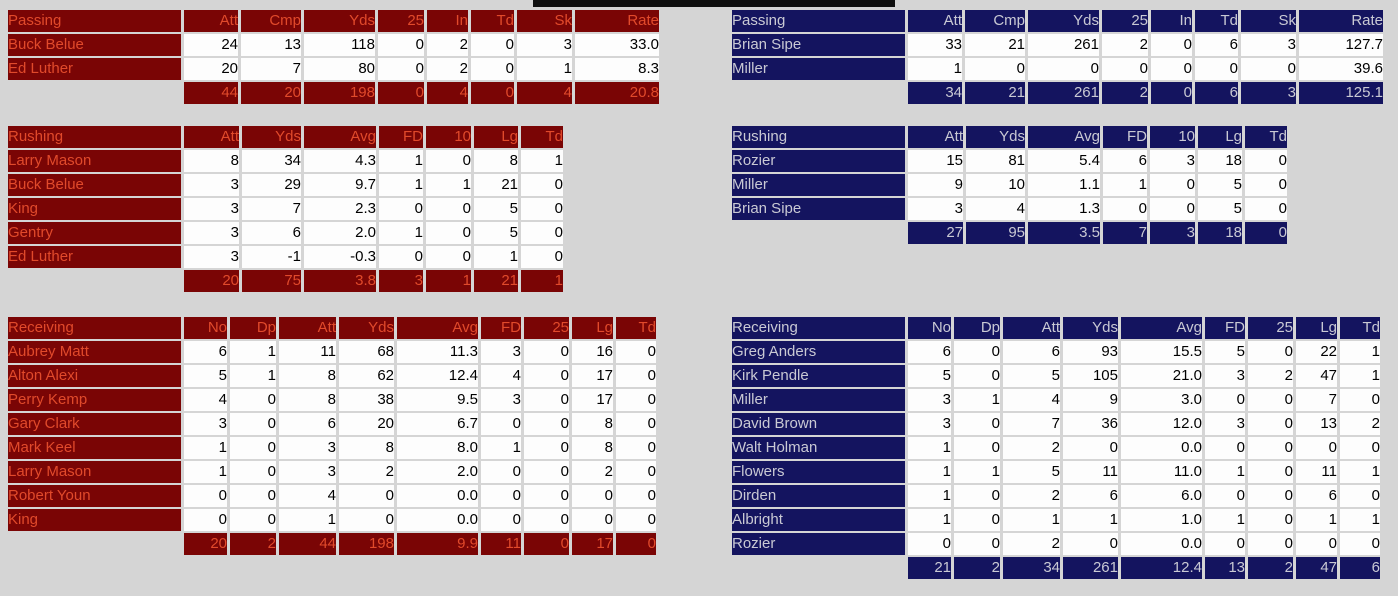  What do you see at coordinates (437, 400) in the screenshot?
I see `stat-value-cell: 9.5` at bounding box center [437, 400].